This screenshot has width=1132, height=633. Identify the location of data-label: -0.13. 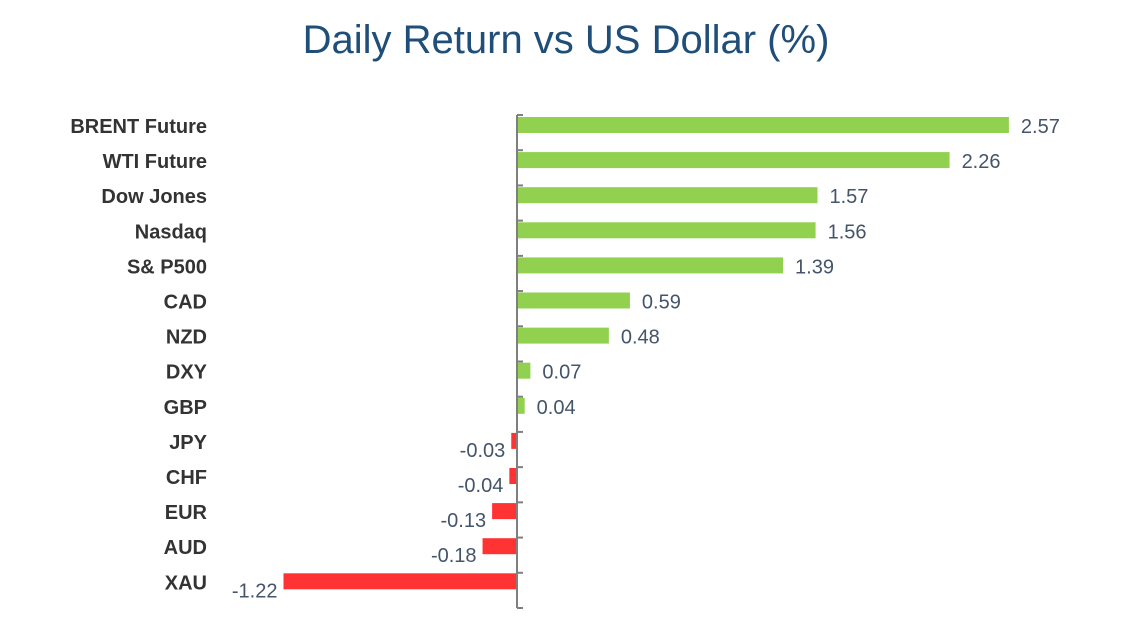
(464, 521).